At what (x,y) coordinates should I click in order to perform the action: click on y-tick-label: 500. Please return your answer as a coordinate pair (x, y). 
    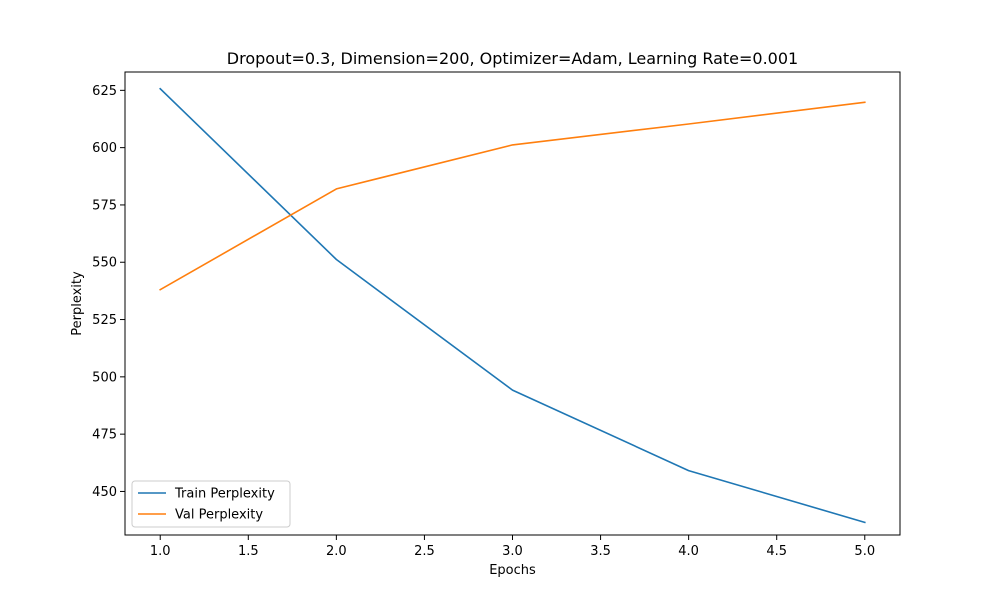
    Looking at the image, I should click on (104, 377).